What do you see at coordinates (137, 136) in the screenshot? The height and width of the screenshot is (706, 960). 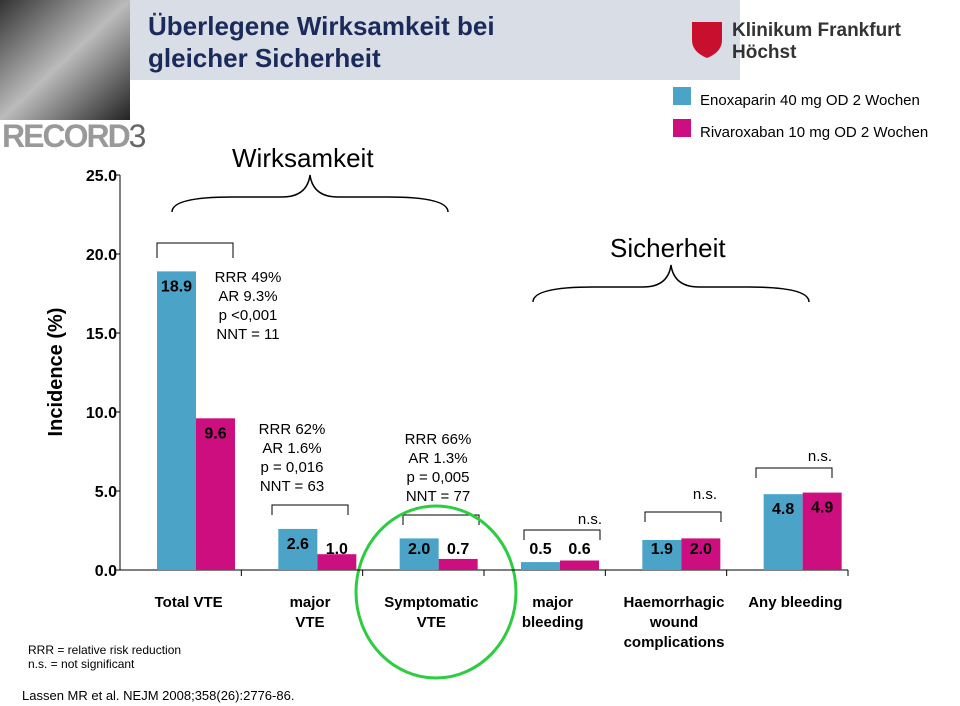 I see `study-number: 3` at bounding box center [137, 136].